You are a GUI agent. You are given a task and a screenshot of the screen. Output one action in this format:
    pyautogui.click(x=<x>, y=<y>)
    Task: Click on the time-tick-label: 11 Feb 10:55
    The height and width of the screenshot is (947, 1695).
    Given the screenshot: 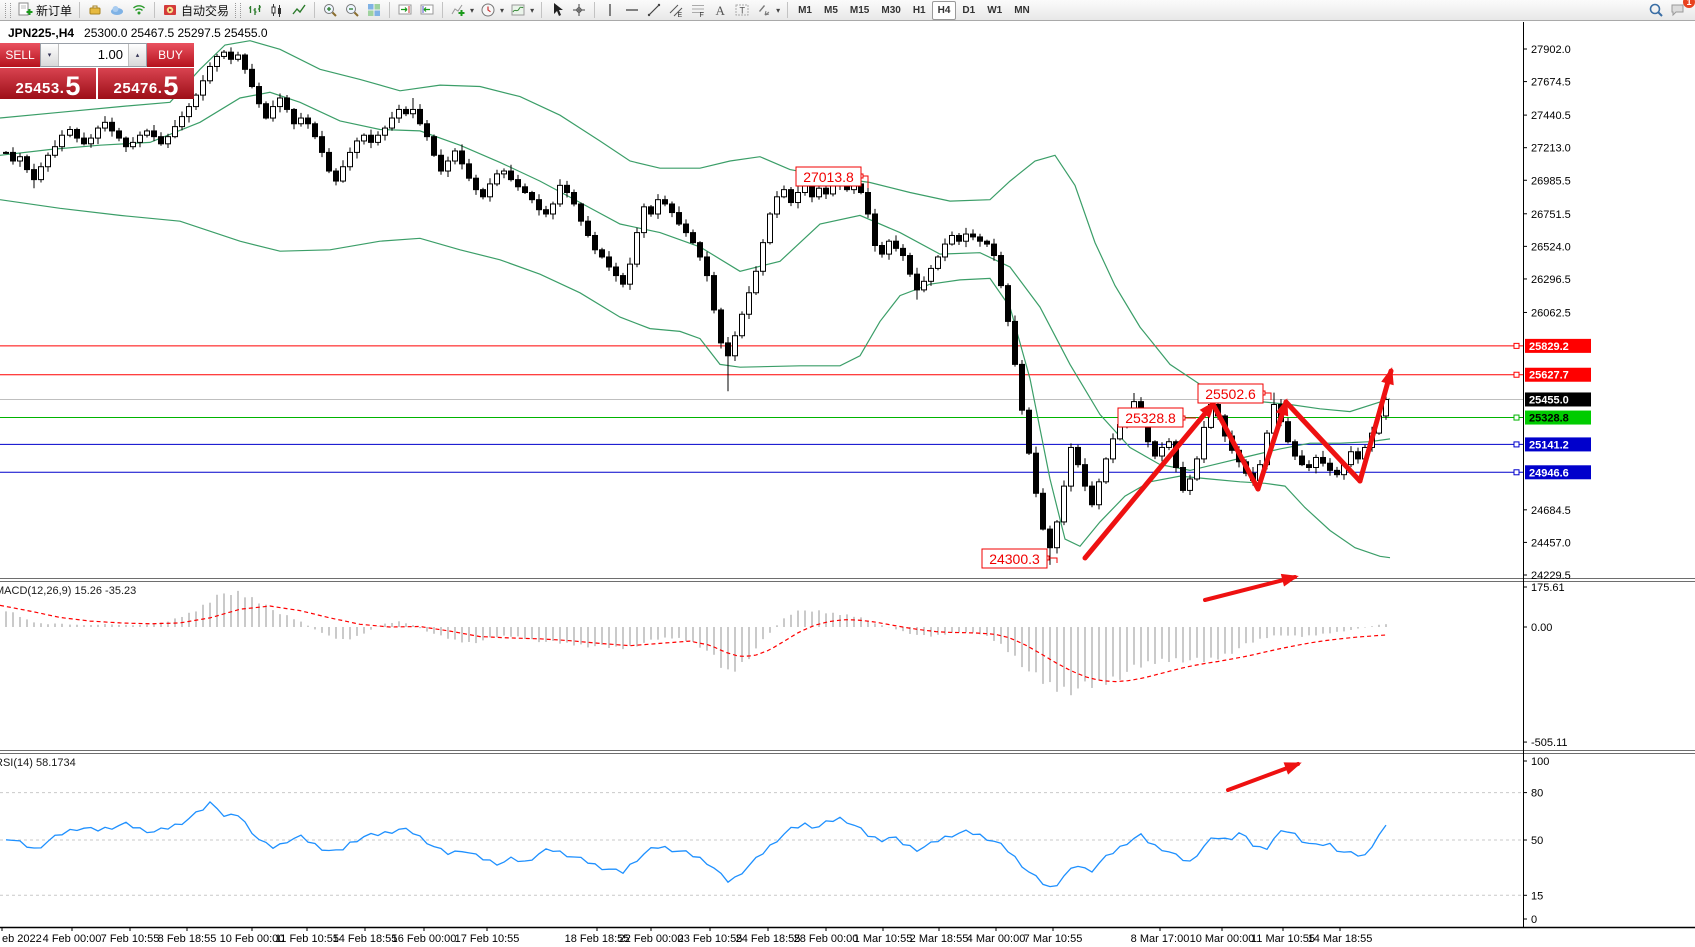 What is the action you would take?
    pyautogui.click(x=307, y=939)
    